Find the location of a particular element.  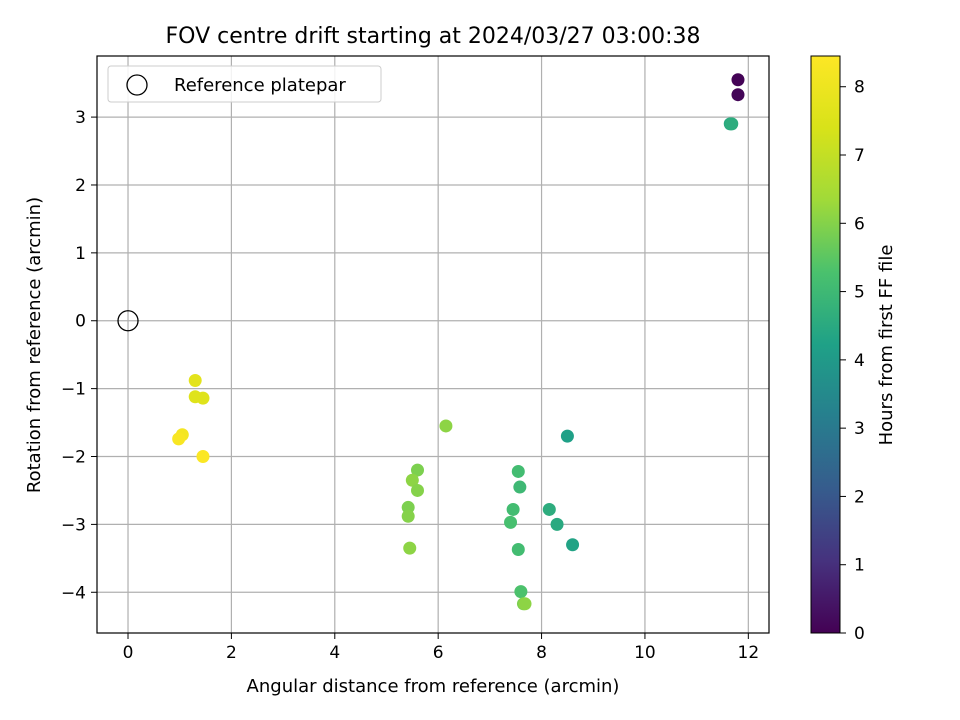

colorbar: 0 1 2 3 4 5 6 7 8 Hours from first FF file is located at coordinates (853, 349).